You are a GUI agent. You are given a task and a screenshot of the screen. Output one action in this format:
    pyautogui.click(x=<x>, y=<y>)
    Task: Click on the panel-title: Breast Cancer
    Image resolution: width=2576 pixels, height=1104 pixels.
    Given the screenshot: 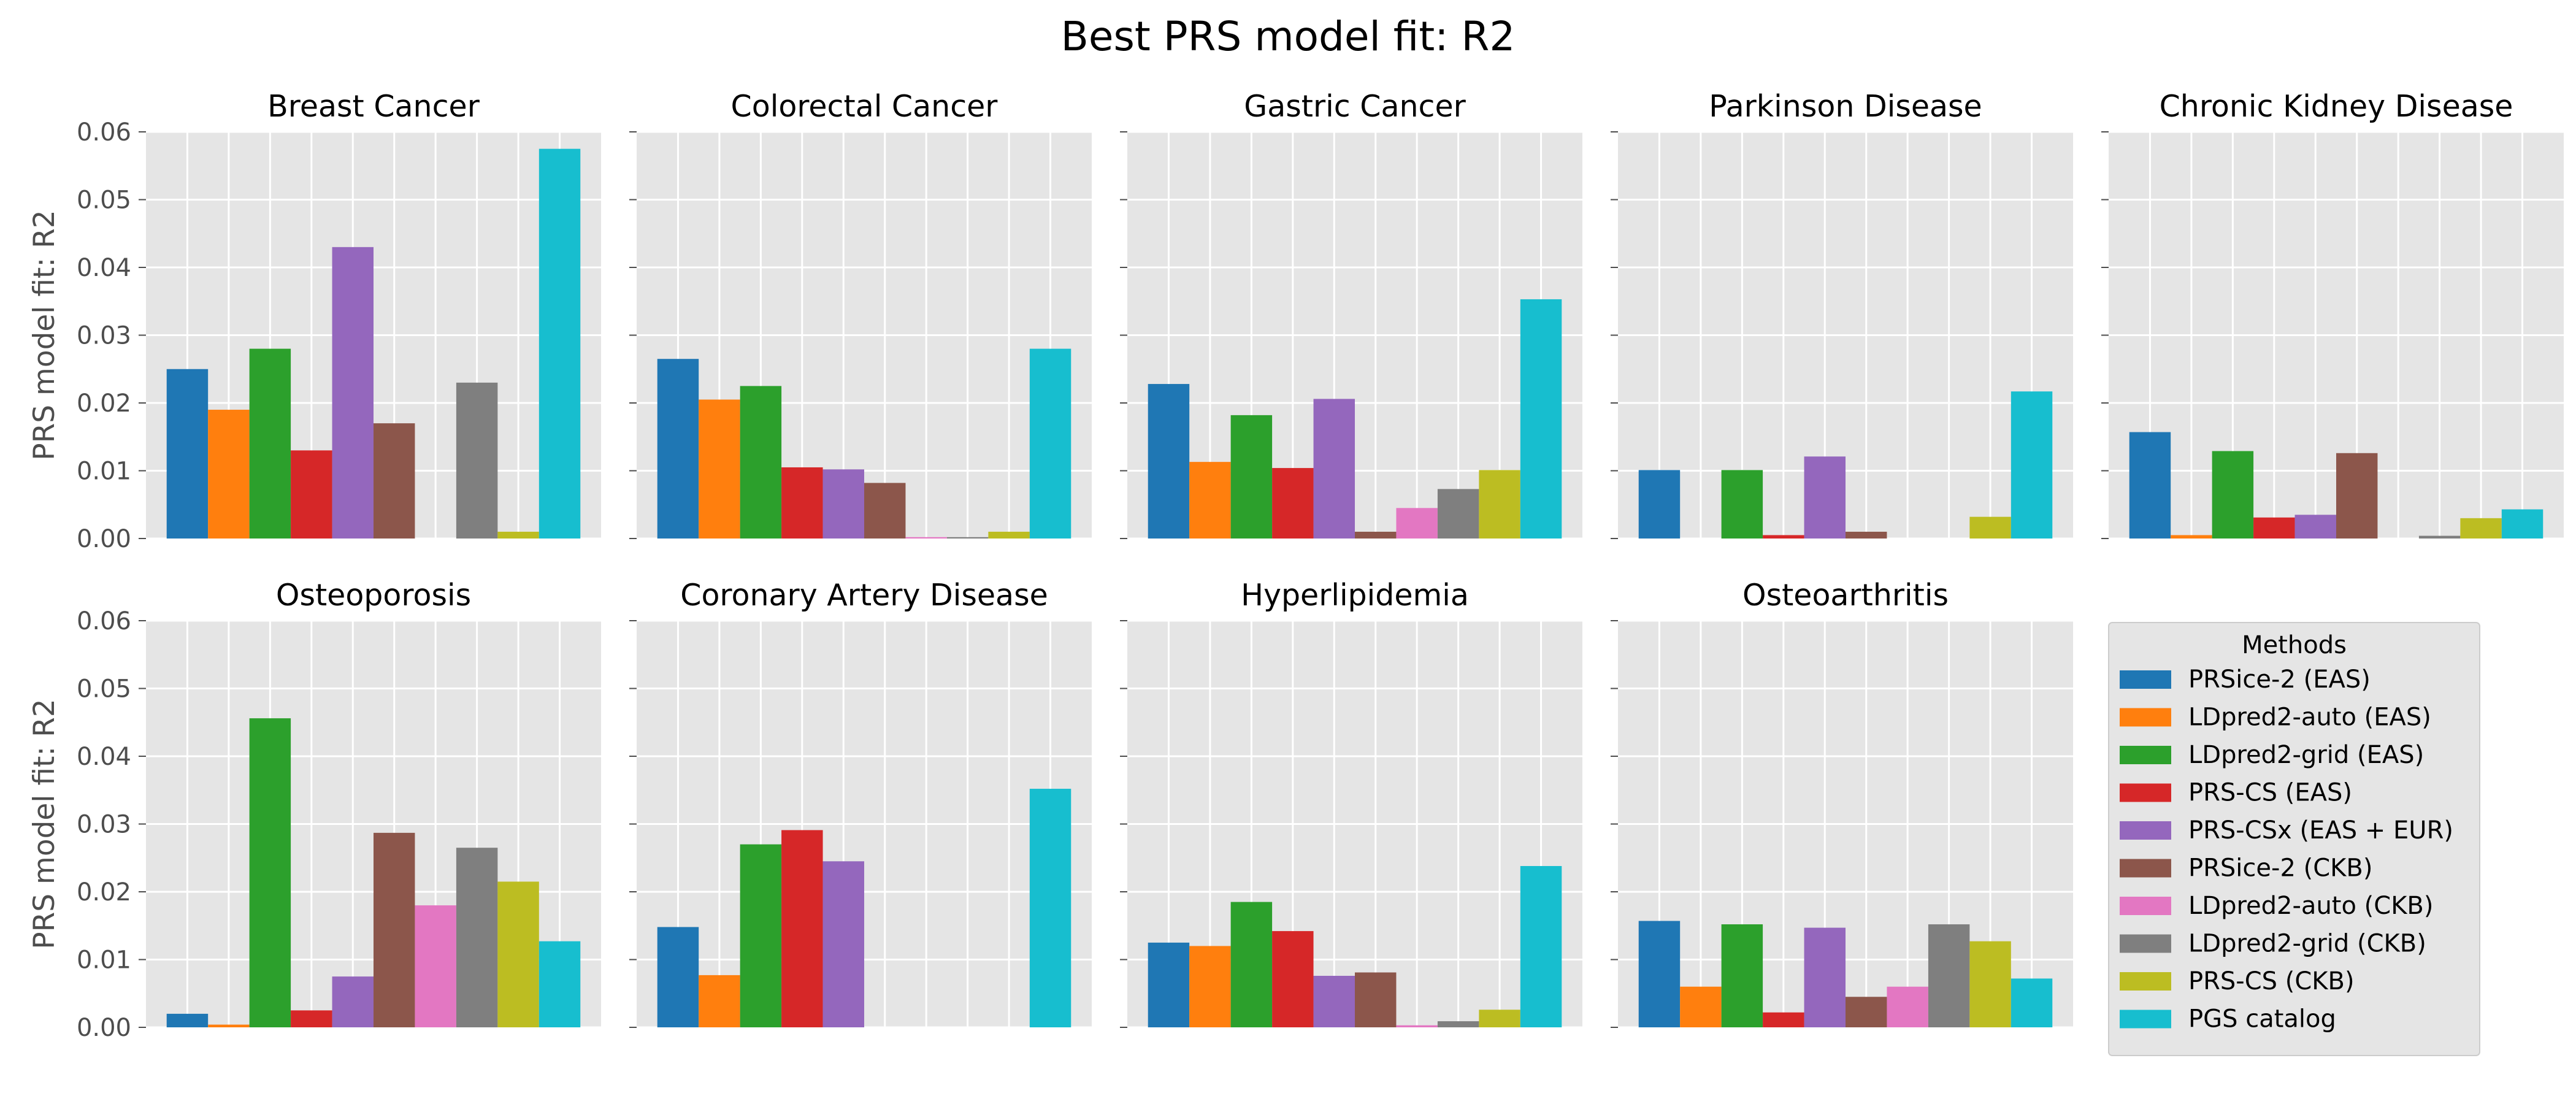 What is the action you would take?
    pyautogui.click(x=373, y=106)
    